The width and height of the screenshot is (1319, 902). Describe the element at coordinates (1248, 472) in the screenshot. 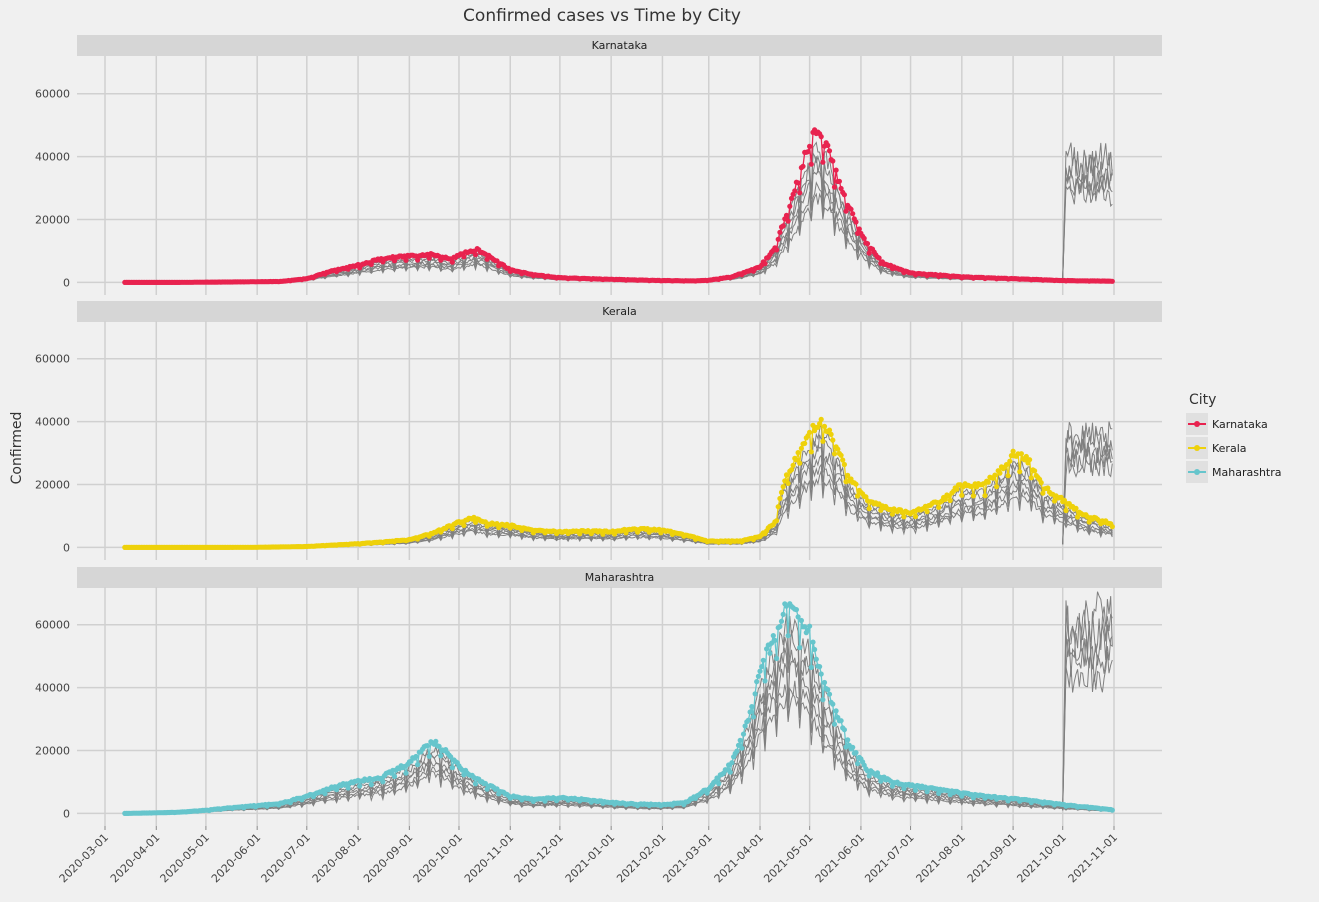

I see `legend-item: Maharashtra` at that location.